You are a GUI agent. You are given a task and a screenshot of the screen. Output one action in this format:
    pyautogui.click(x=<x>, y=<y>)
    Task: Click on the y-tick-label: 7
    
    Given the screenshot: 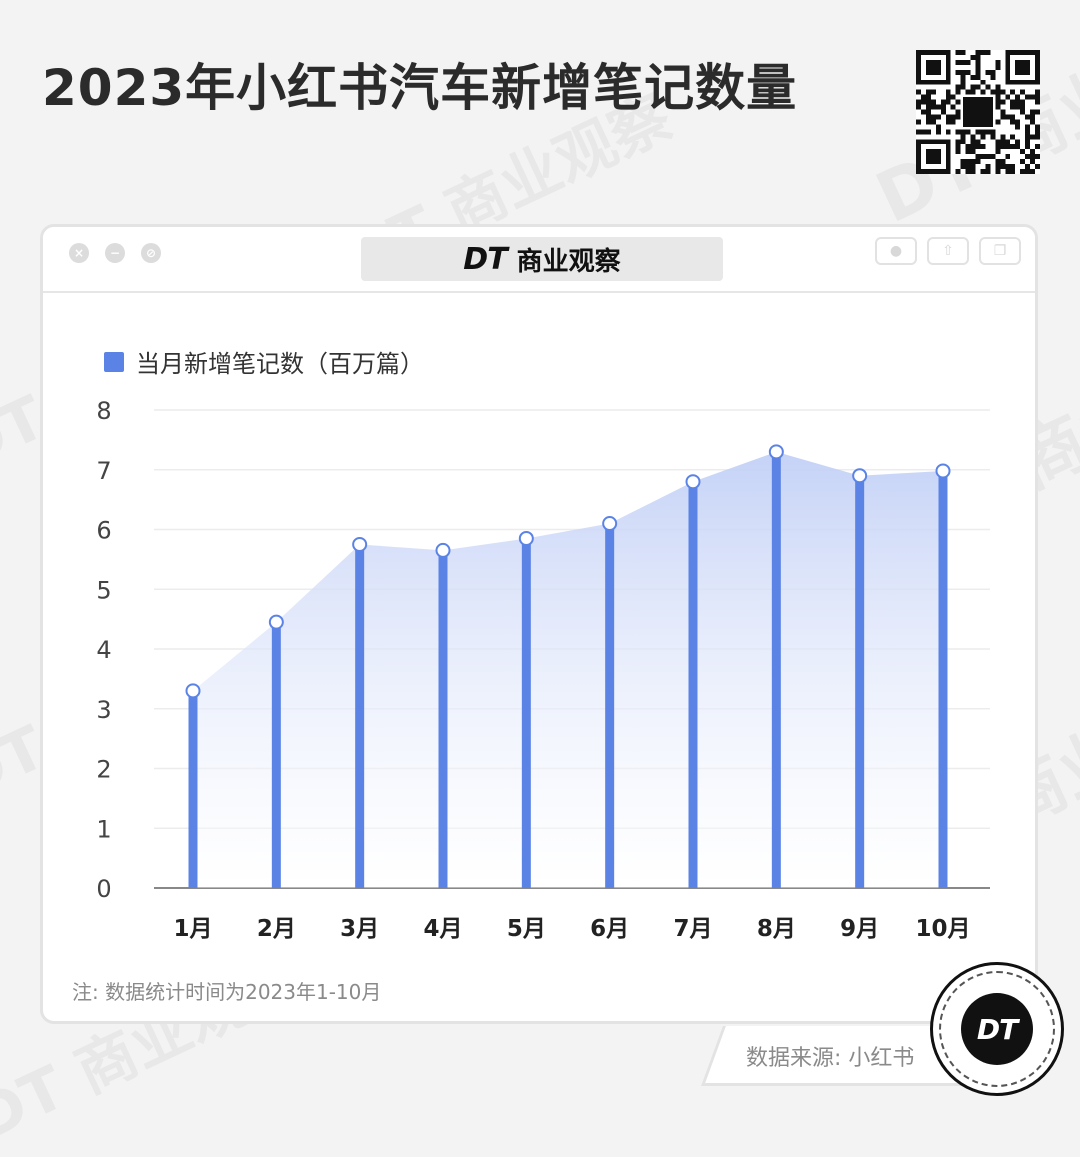 What is the action you would take?
    pyautogui.click(x=103, y=471)
    